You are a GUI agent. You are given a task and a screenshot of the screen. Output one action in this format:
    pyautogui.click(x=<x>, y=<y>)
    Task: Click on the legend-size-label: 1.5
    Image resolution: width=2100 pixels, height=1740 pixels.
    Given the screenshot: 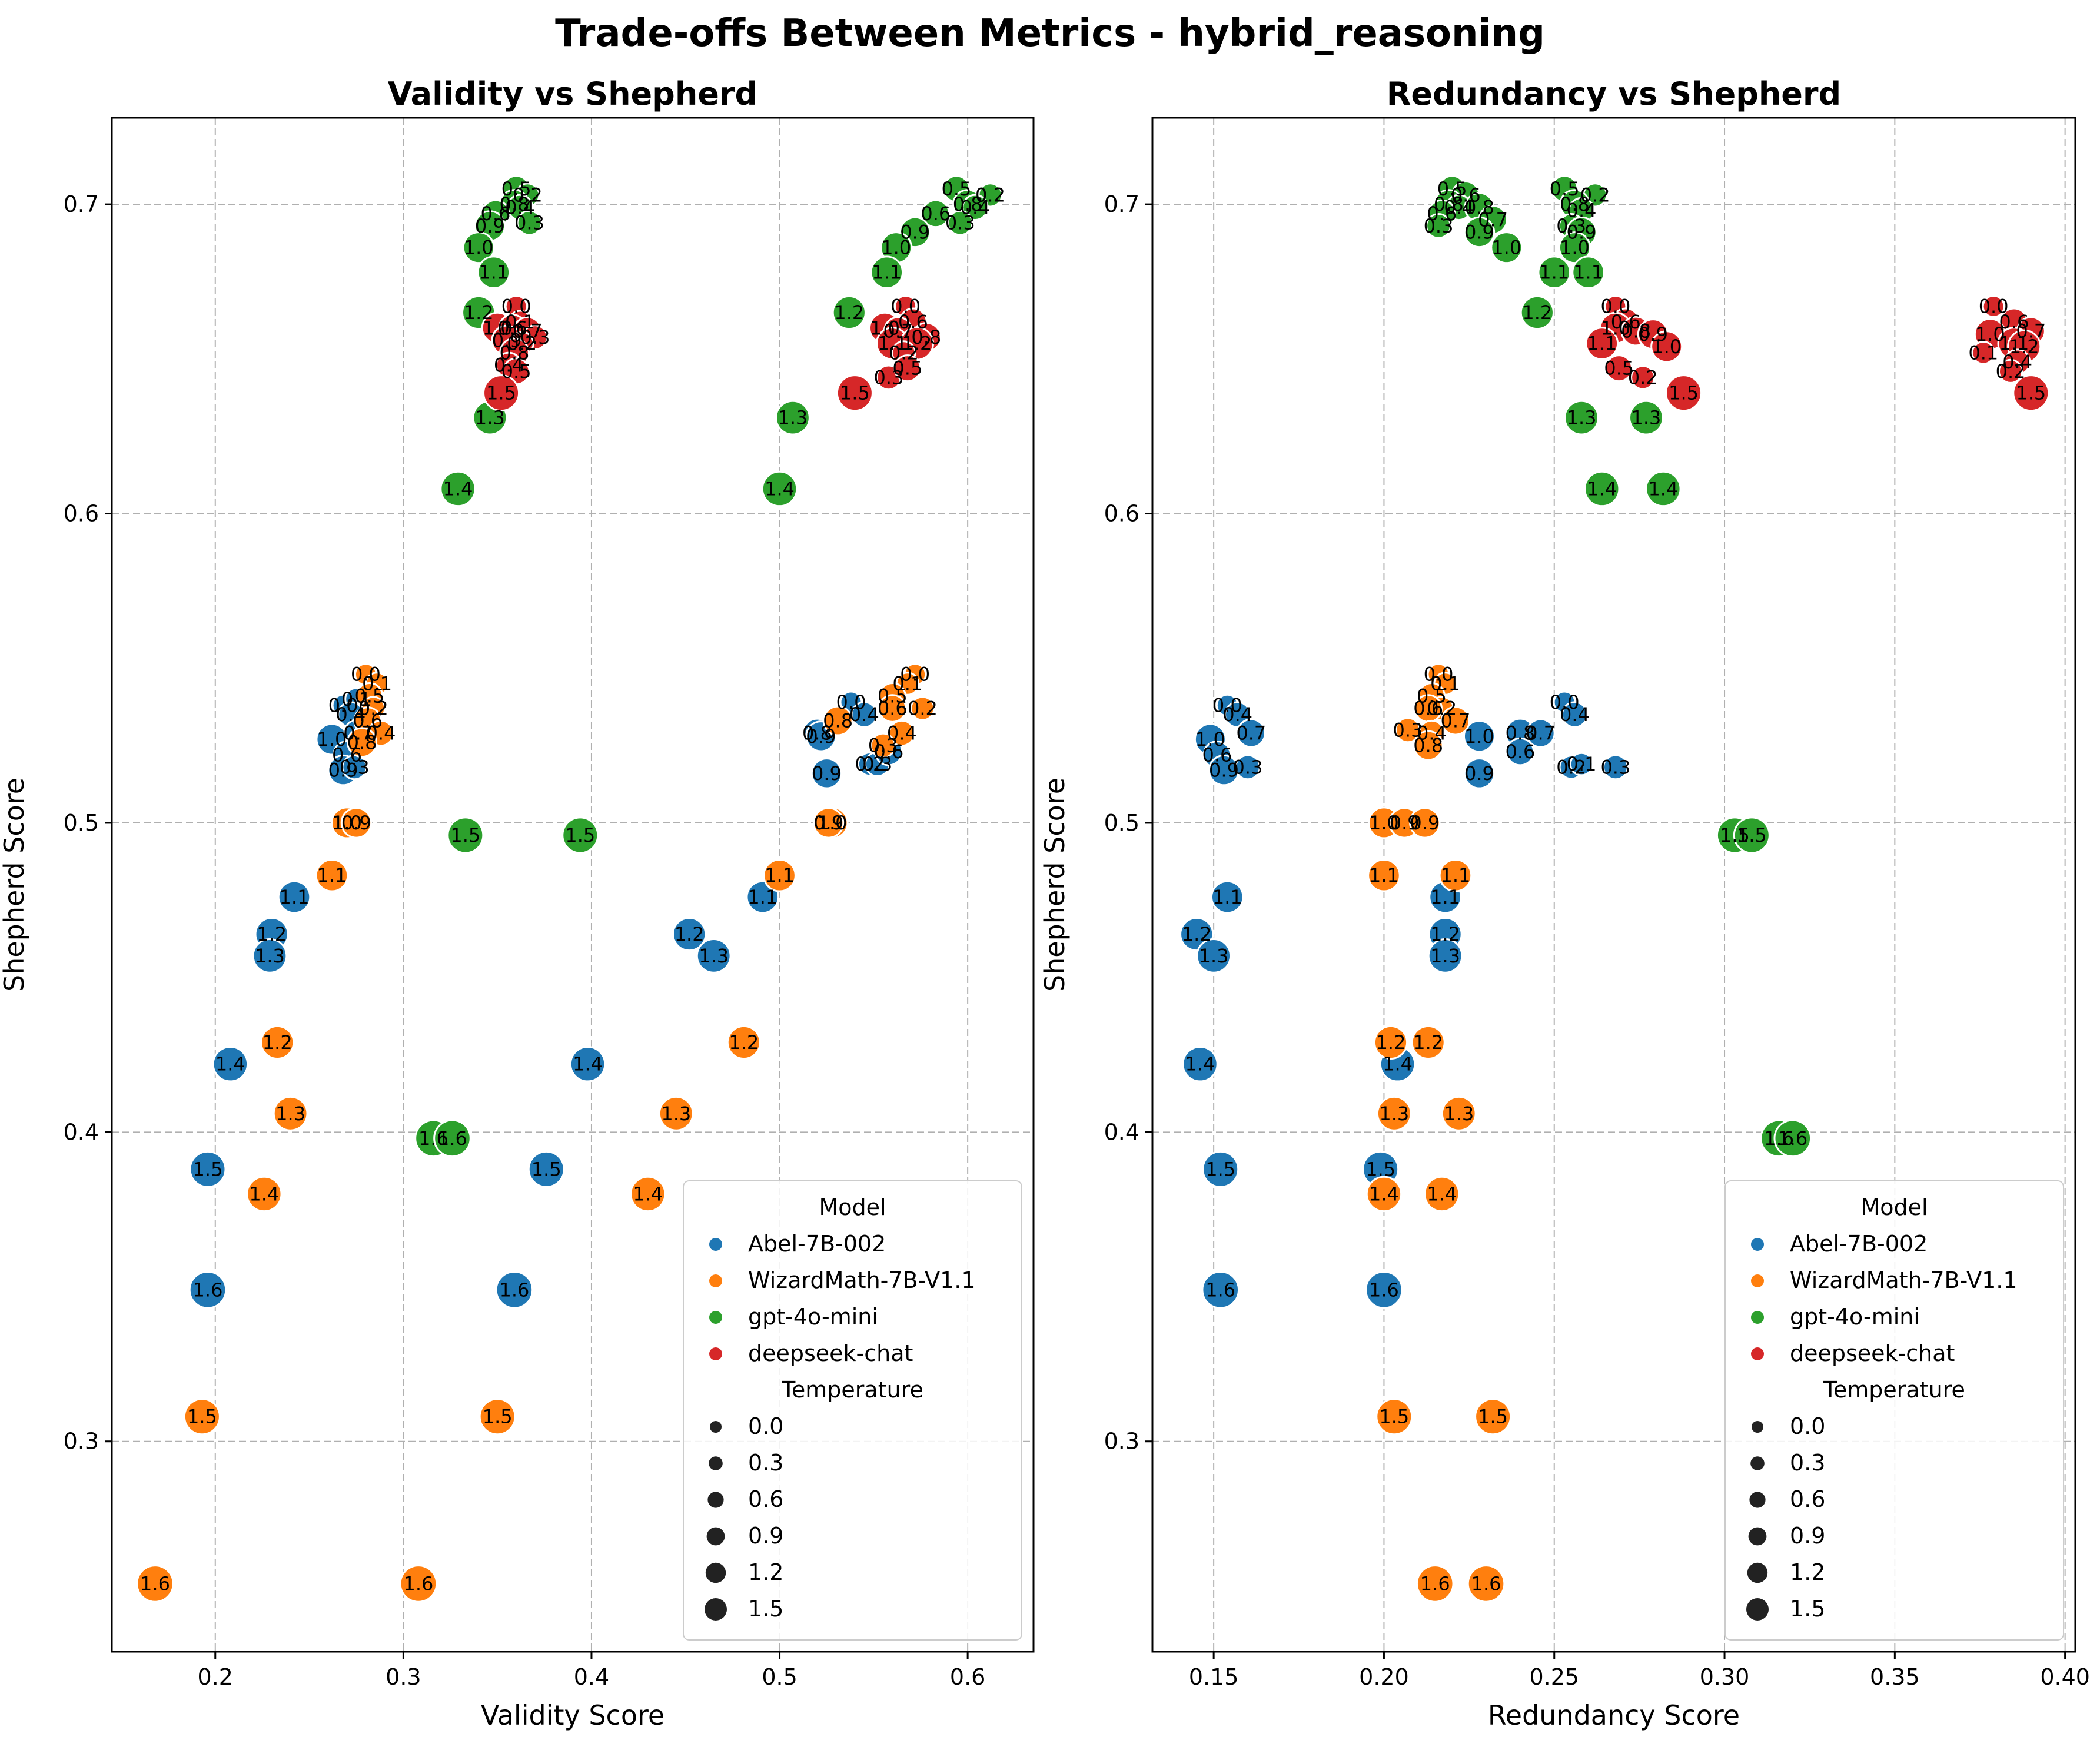 What is the action you would take?
    pyautogui.click(x=766, y=1609)
    